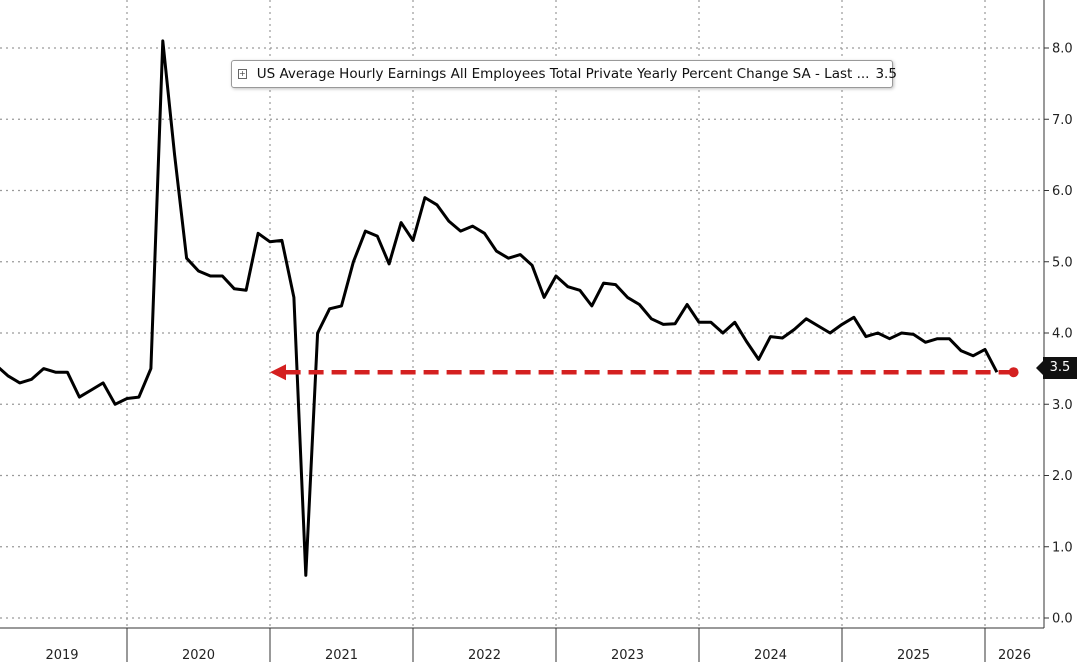 This screenshot has width=1080, height=662. I want to click on annotation-end-dot, so click(1013, 372).